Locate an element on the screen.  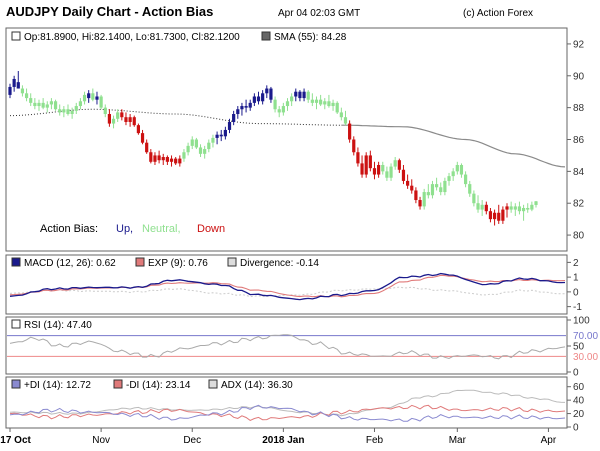
rsi-line is located at coordinates (287, 347).